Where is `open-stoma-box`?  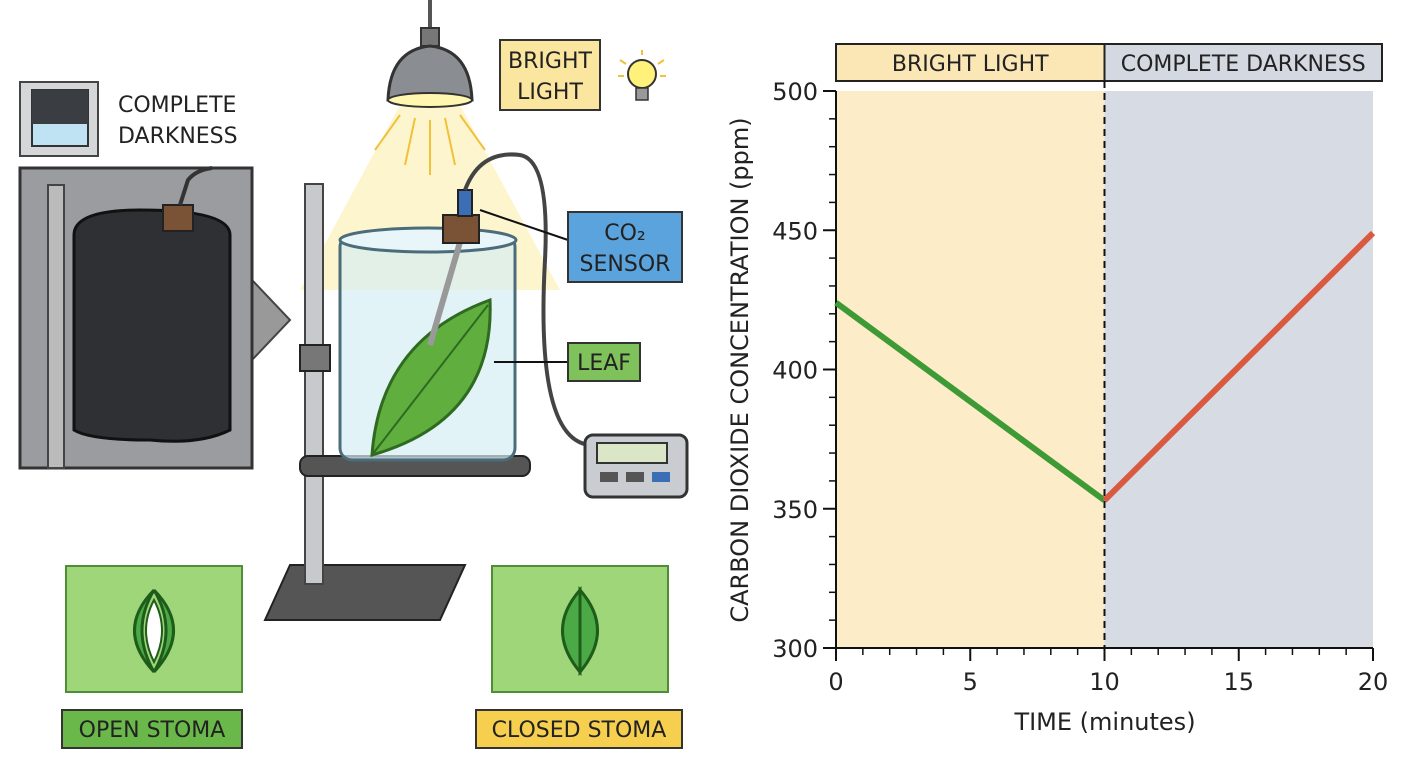
open-stoma-box is located at coordinates (152, 729).